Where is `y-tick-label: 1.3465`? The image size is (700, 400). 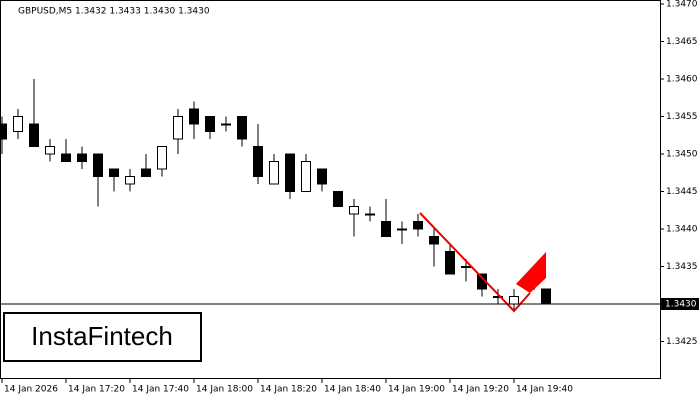 y-tick-label: 1.3465 is located at coordinates (682, 42).